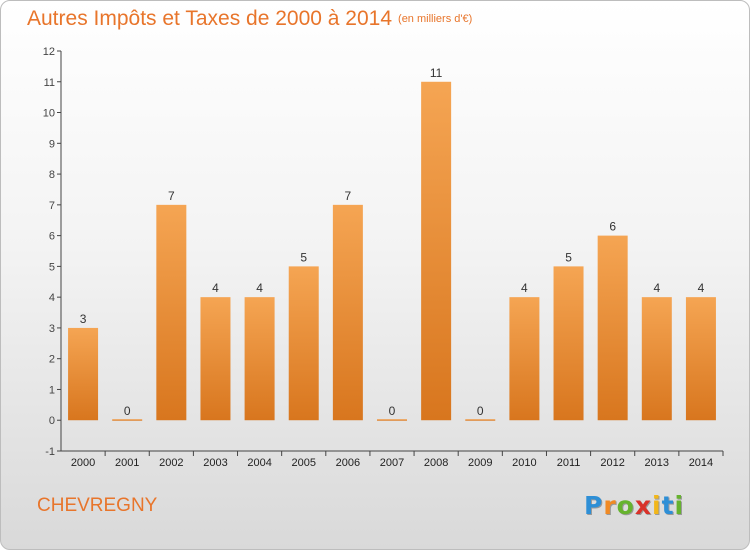 The height and width of the screenshot is (550, 750). Describe the element at coordinates (52, 206) in the screenshot. I see `y-tick-label: 7` at that location.